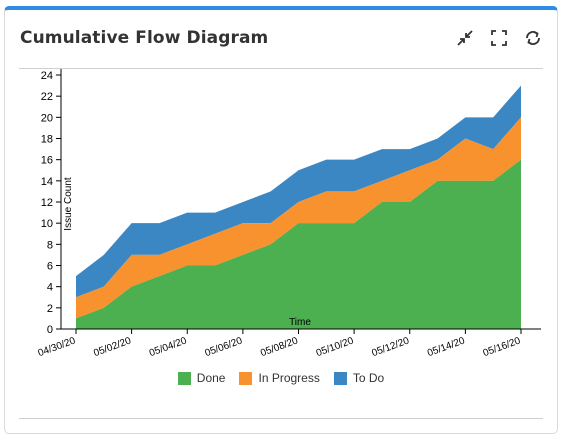  Describe the element at coordinates (335, 347) in the screenshot. I see `x-tick-label: 05/10/20` at that location.